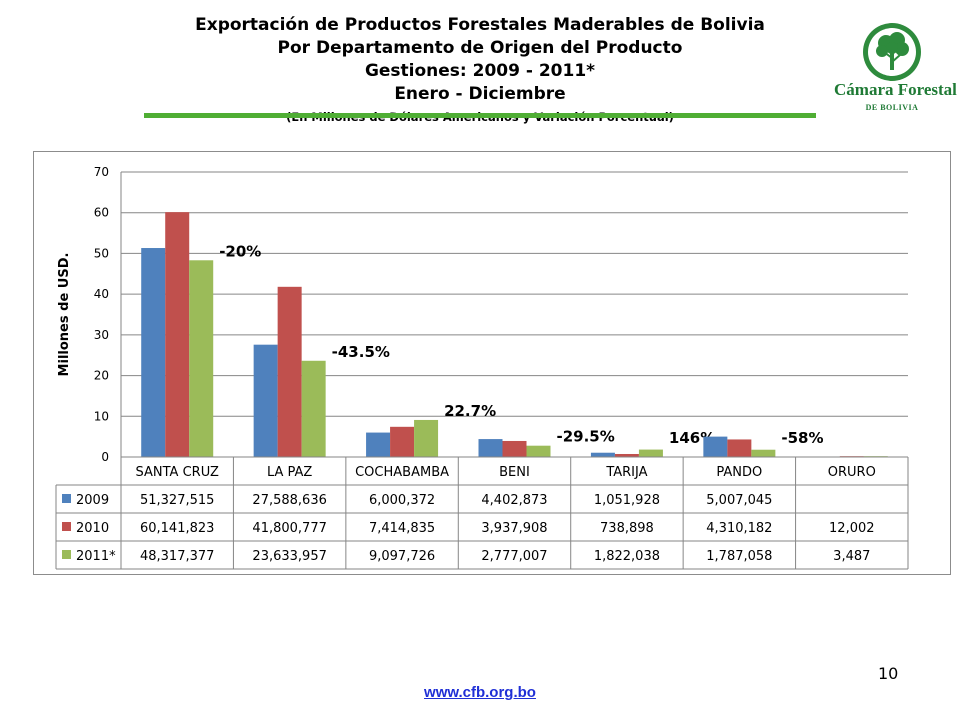  What do you see at coordinates (240, 251) in the screenshot?
I see `change-annotation-santa-cruz: -20%` at bounding box center [240, 251].